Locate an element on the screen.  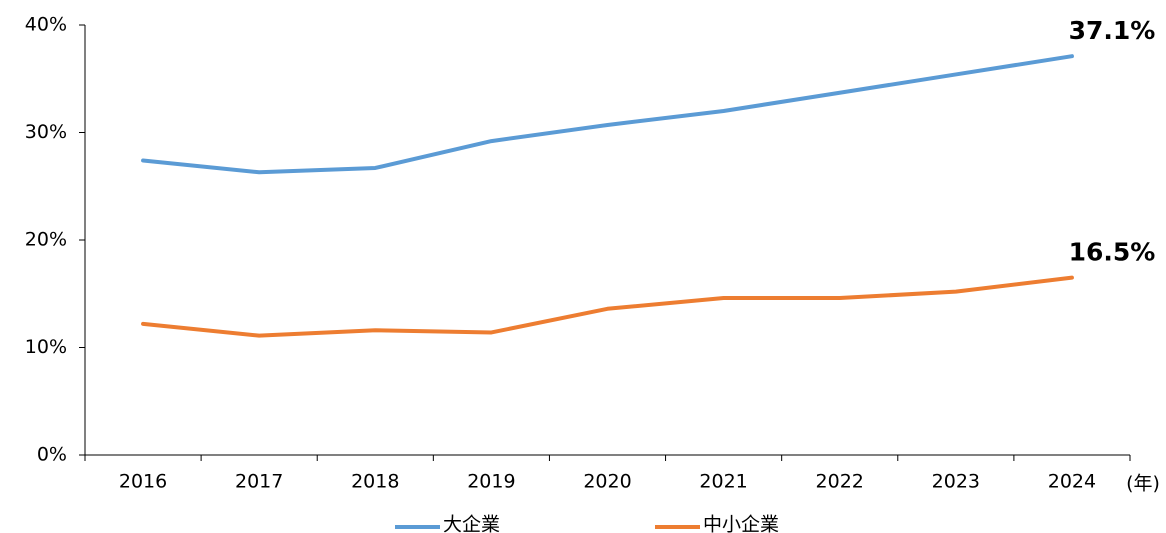
x-tick-label: 2024 is located at coordinates (1072, 482).